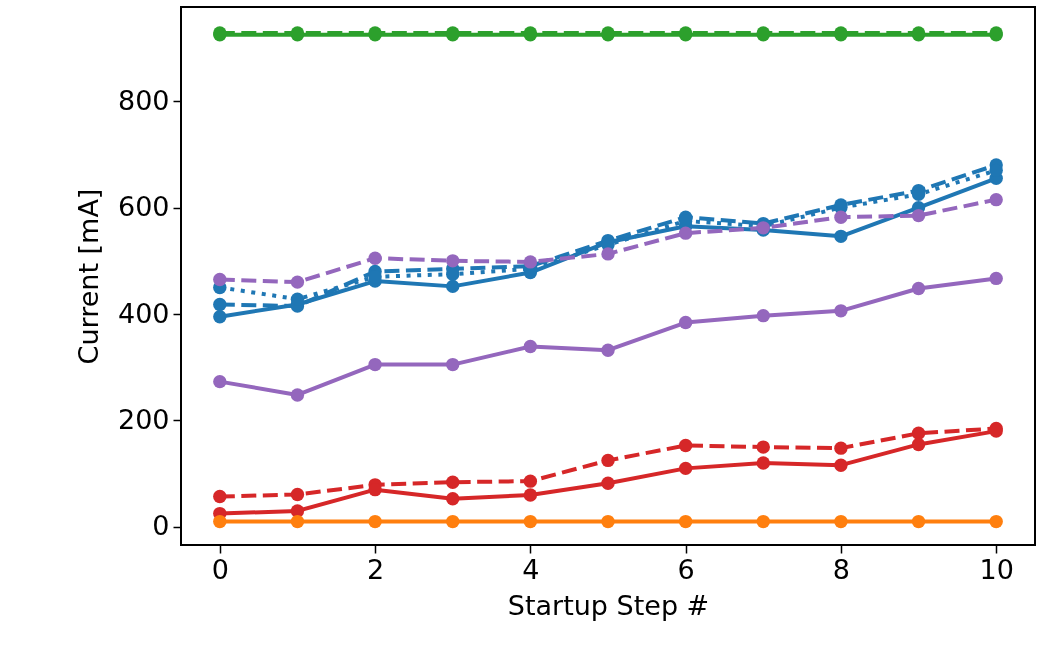 The image size is (1039, 669). What do you see at coordinates (220, 569) in the screenshot?
I see `x-tick-label: 0` at bounding box center [220, 569].